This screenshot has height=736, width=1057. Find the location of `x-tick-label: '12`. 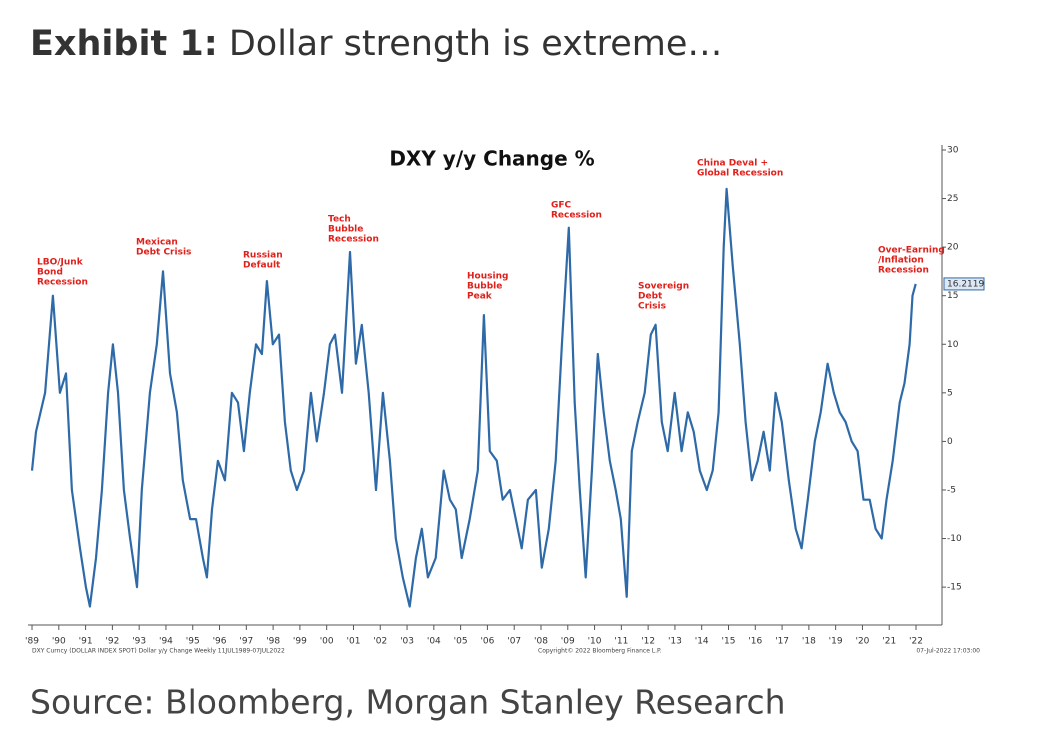

x-tick-label: '12 is located at coordinates (648, 642).